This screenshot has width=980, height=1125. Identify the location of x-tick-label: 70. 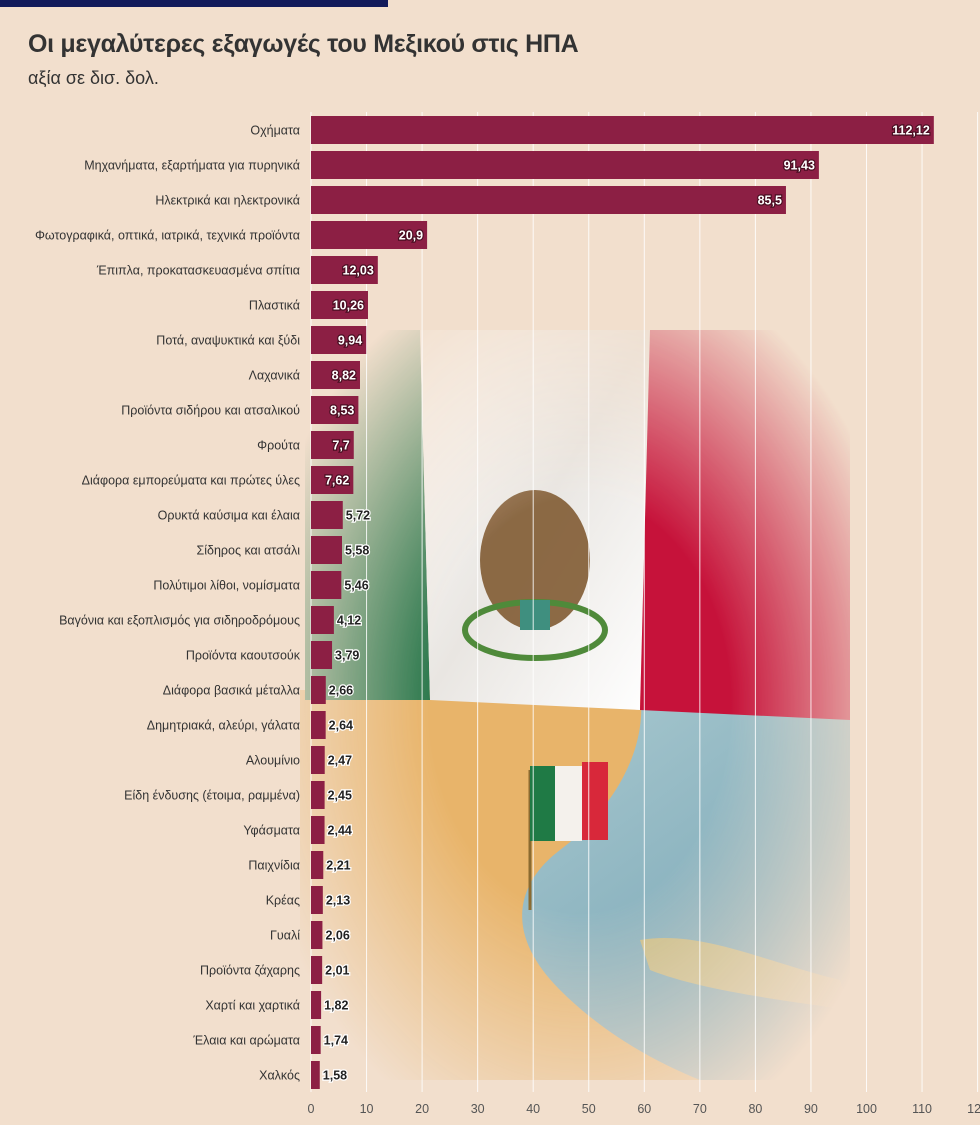
(700, 1109).